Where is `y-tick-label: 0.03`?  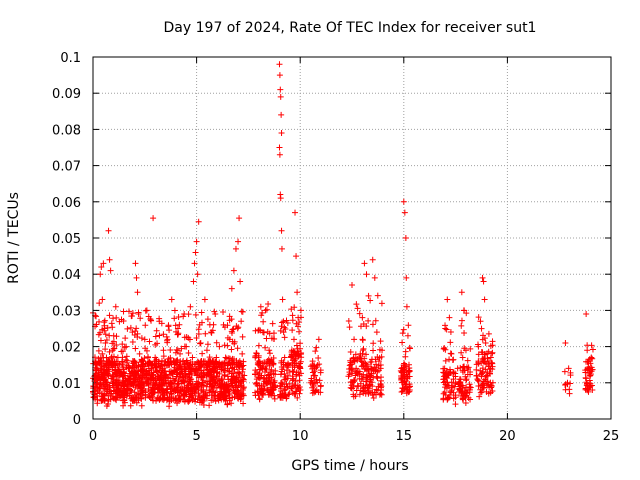 y-tick-label: 0.03 is located at coordinates (66, 311).